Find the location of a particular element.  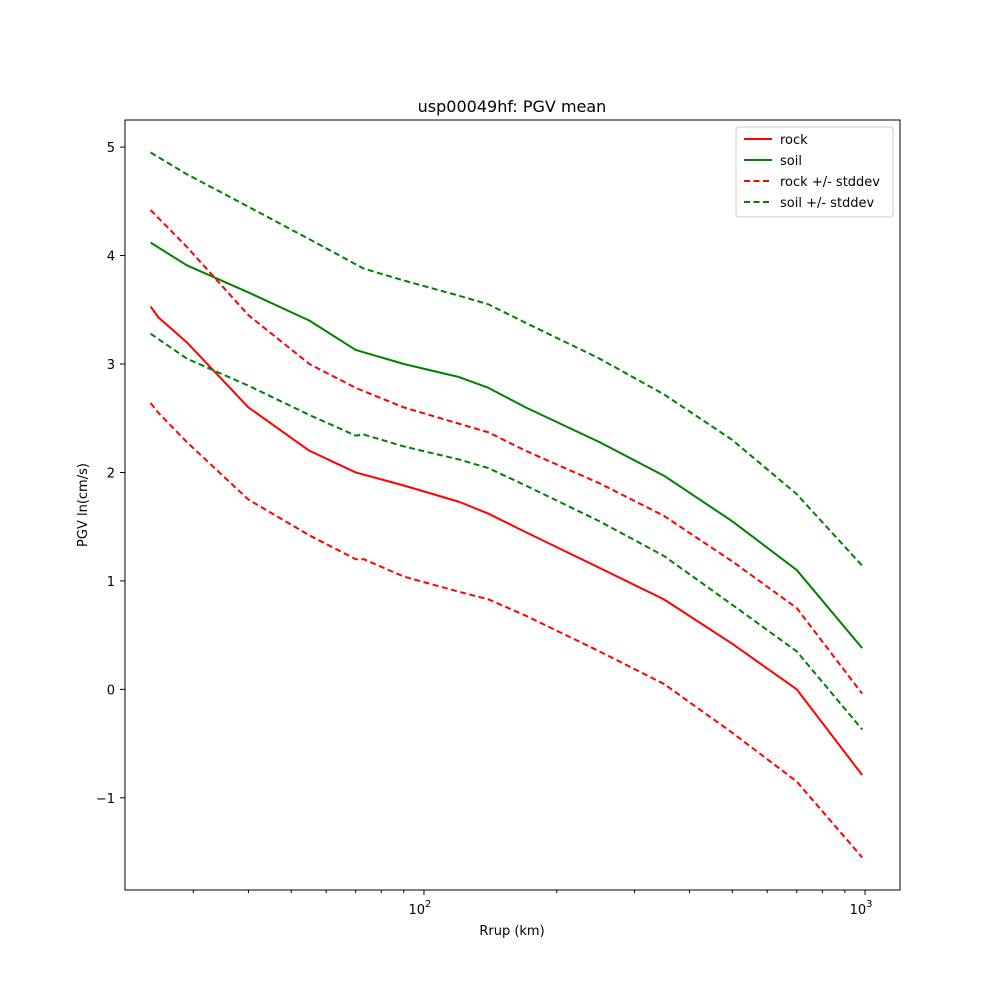

y-tick-label: 3 is located at coordinates (111, 365).